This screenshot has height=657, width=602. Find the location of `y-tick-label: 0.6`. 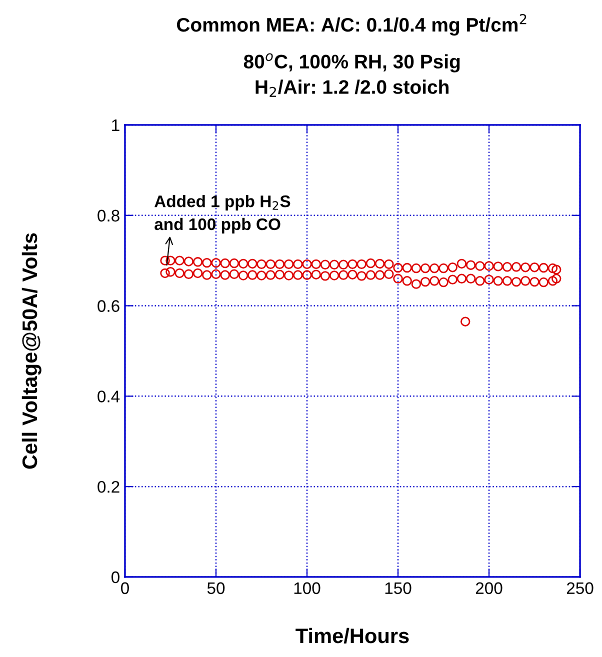

y-tick-label: 0.6 is located at coordinates (109, 306).